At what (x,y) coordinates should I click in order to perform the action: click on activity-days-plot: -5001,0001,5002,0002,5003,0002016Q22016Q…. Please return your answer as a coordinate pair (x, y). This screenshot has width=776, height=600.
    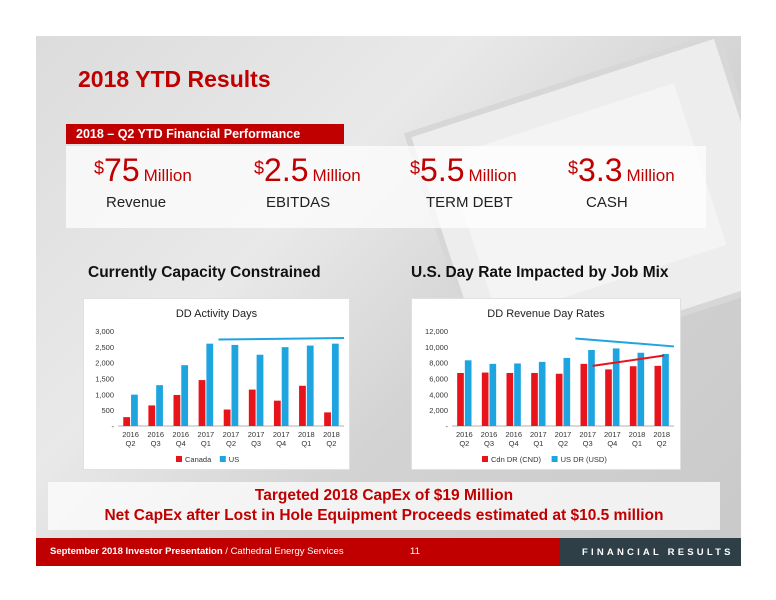
    Looking at the image, I should click on (220, 395).